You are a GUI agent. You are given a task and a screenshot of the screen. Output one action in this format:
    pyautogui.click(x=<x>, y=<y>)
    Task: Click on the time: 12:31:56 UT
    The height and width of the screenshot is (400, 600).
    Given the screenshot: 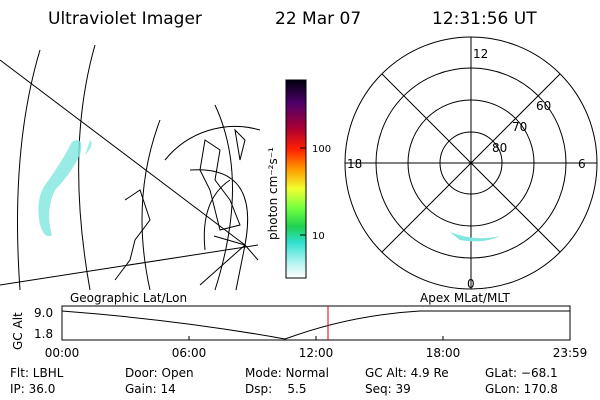 What is the action you would take?
    pyautogui.click(x=484, y=19)
    